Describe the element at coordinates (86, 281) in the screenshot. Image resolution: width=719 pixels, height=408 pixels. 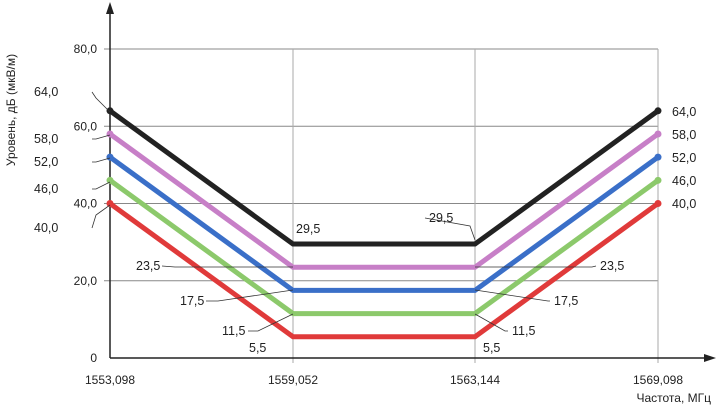
I see `y-tick-label: 20,0` at that location.